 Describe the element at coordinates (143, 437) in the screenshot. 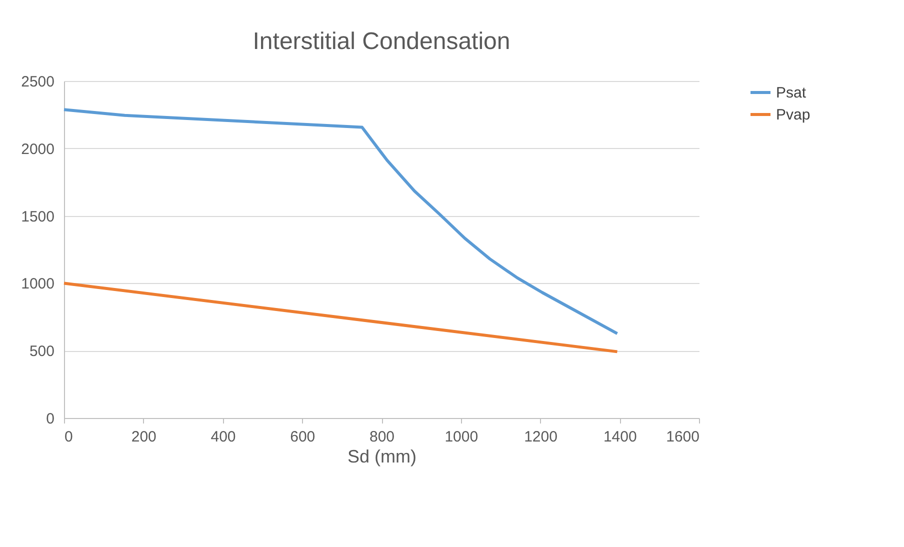

I see `x-tick-label: 200` at that location.